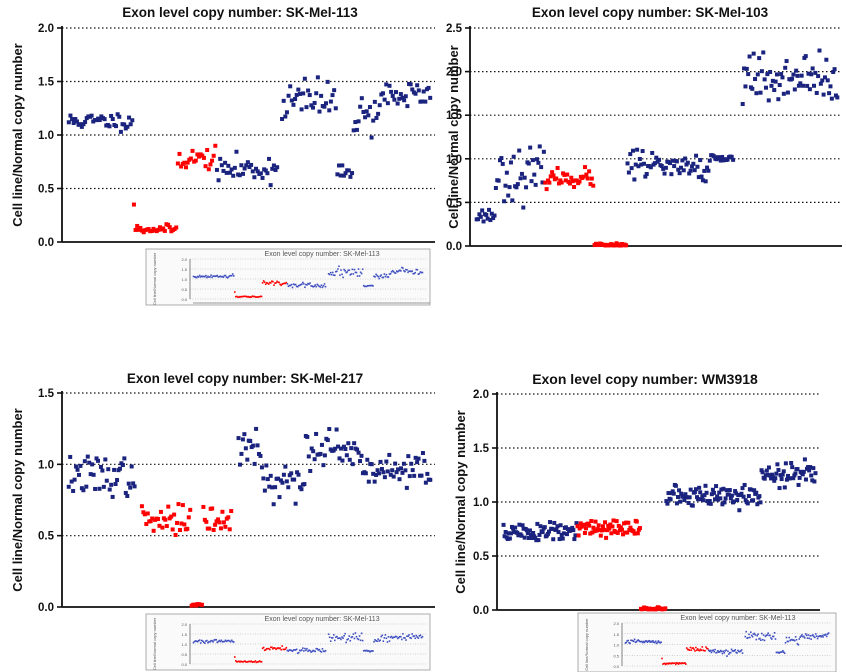 This screenshot has width=846, height=672. What do you see at coordinates (454, 73) in the screenshot?
I see `y-tick-label: 2.0` at bounding box center [454, 73].